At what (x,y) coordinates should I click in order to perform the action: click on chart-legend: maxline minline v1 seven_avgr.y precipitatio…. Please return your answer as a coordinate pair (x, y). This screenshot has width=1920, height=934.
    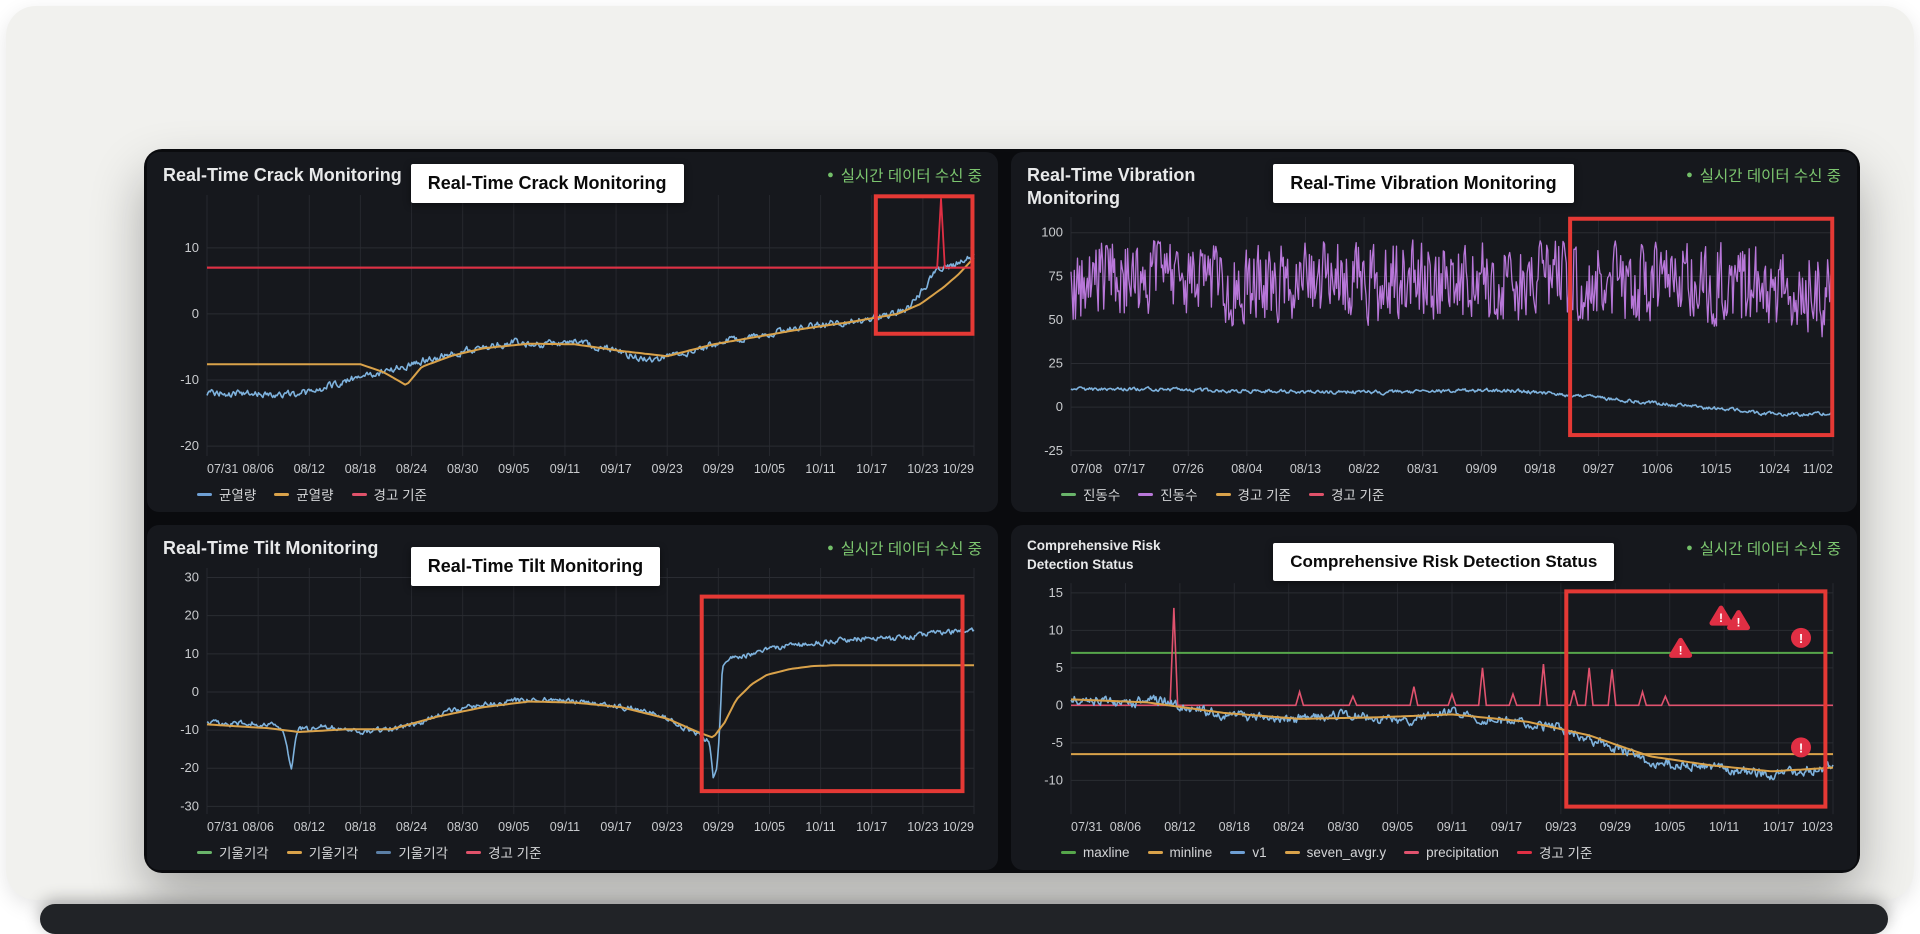
    Looking at the image, I should click on (1434, 852).